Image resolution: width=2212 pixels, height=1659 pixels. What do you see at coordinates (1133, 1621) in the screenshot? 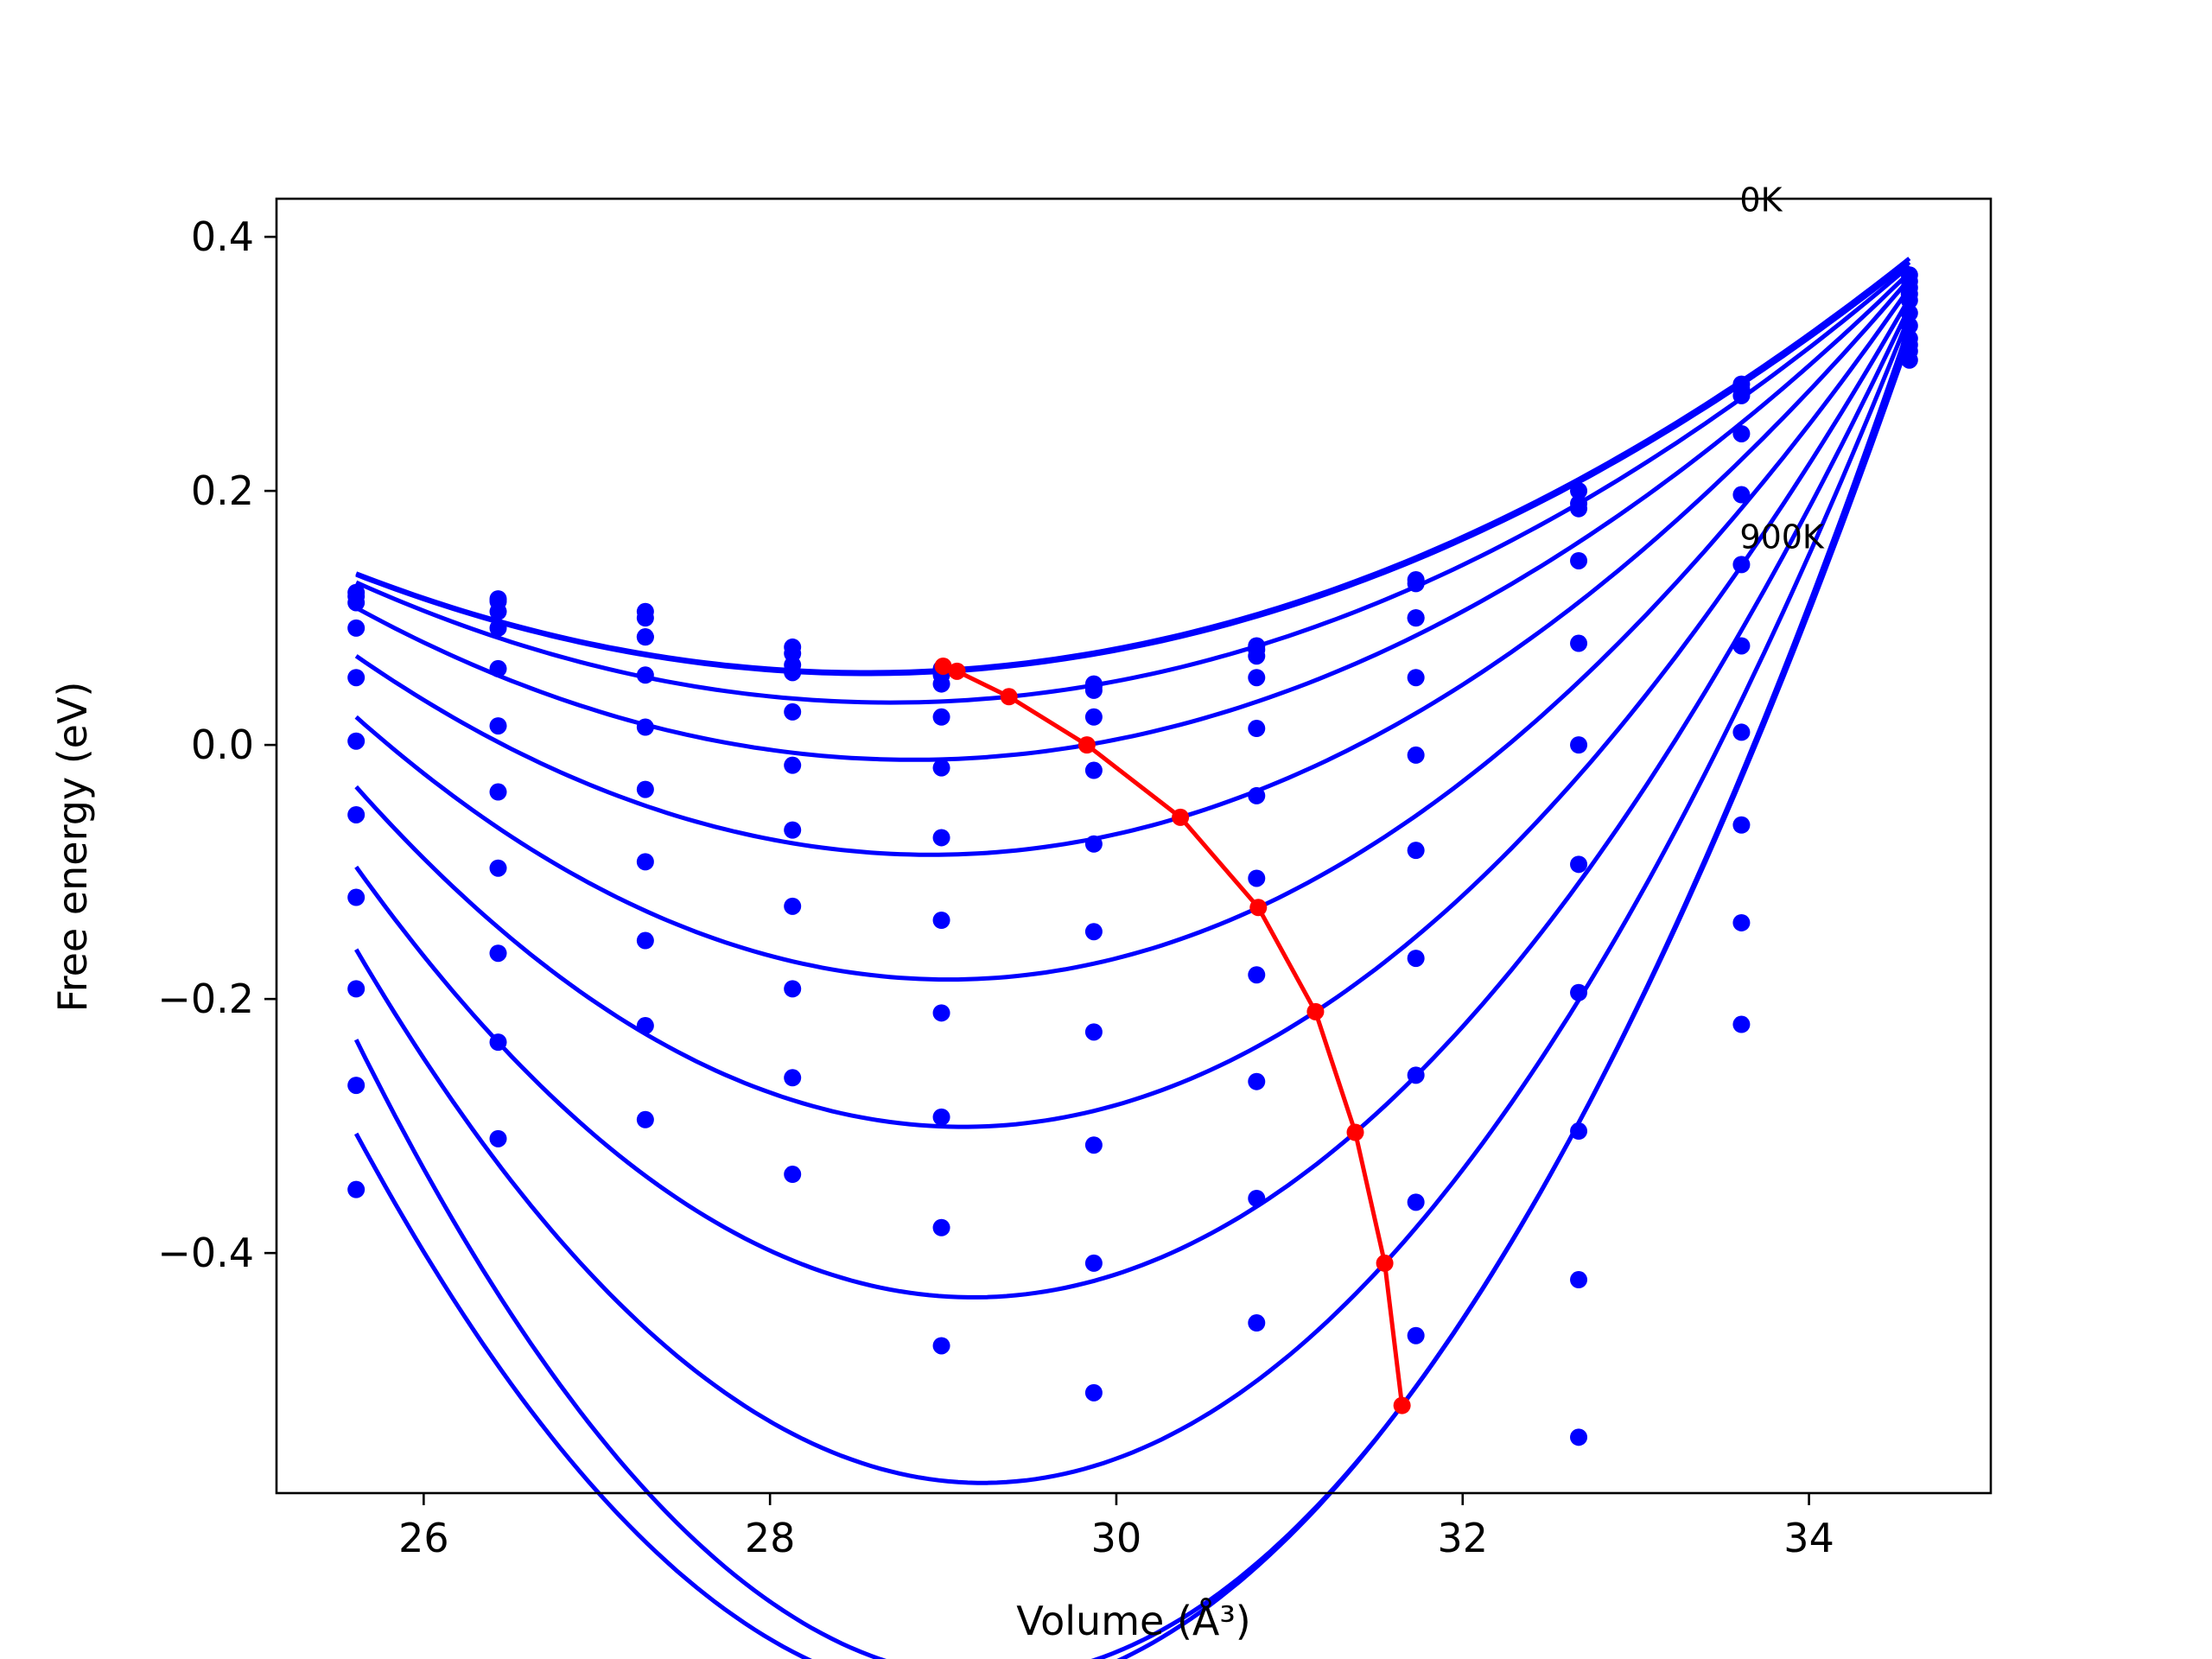
I see `x-axis-title: Volume (Å³)` at bounding box center [1133, 1621].